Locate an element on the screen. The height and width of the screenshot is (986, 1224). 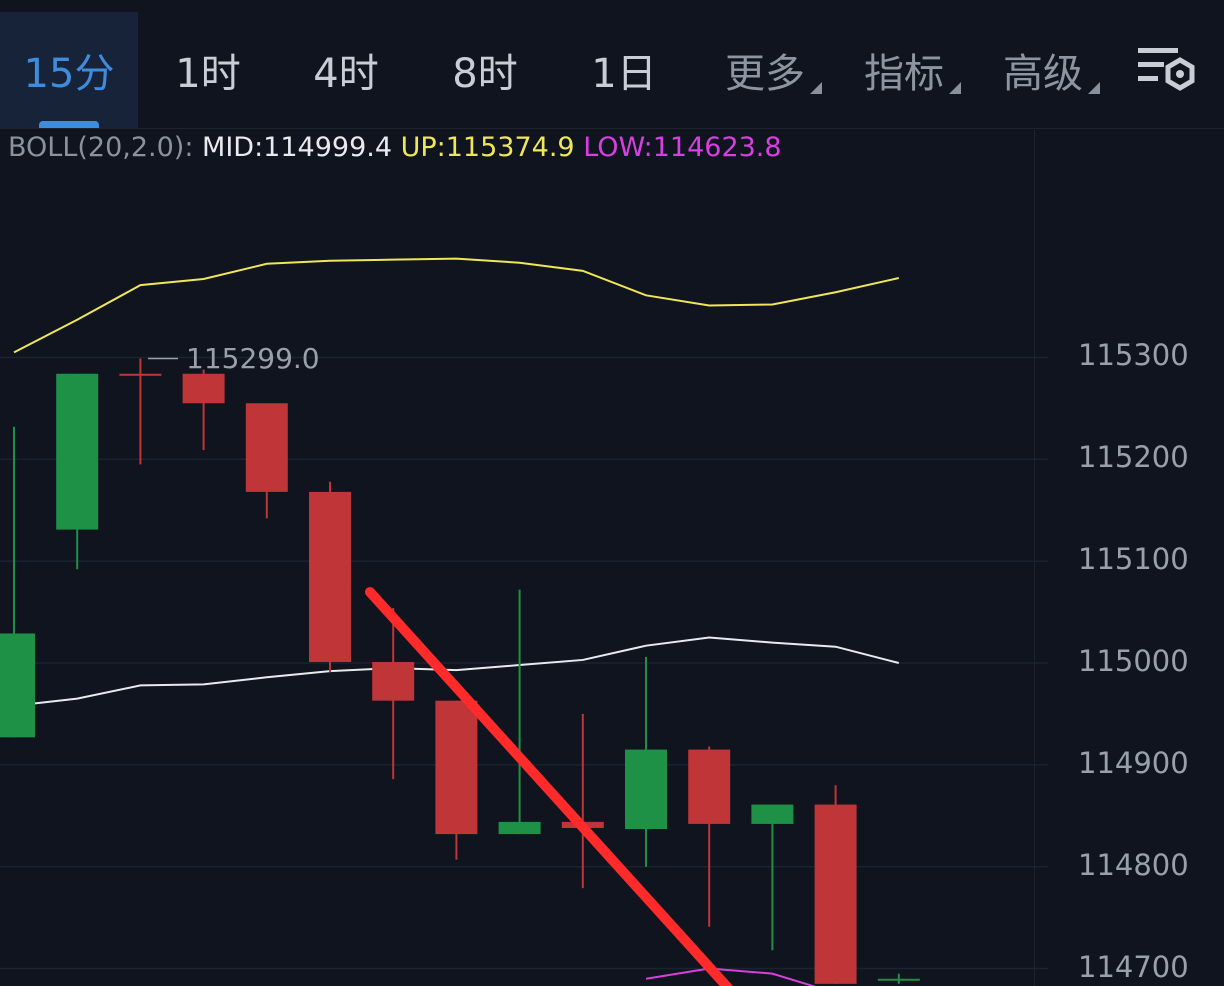
tab-label: 1时 is located at coordinates (208, 74).